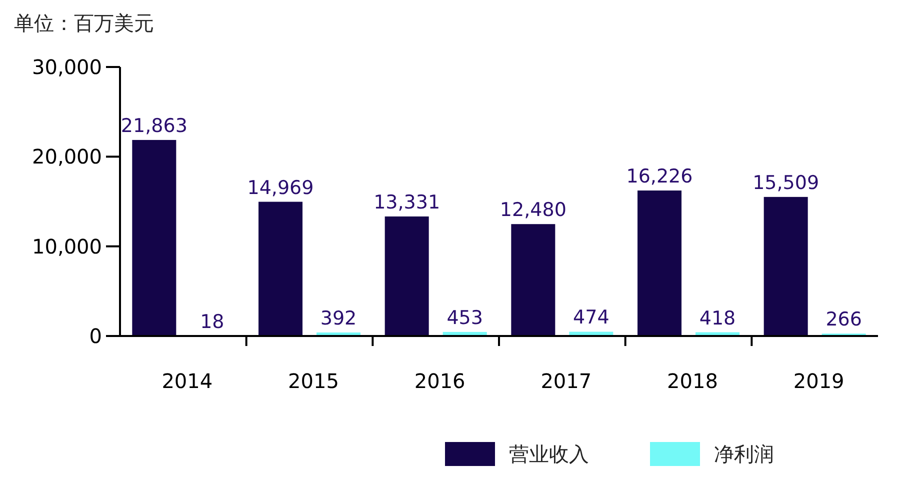 The width and height of the screenshot is (902, 478). I want to click on y-tick-label: 20,000, so click(67, 156).